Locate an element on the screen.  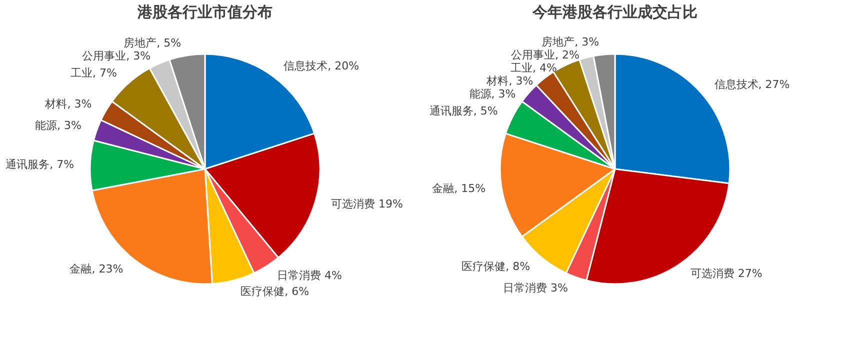
slice-label: 公用事业, 3% is located at coordinates (116, 56).